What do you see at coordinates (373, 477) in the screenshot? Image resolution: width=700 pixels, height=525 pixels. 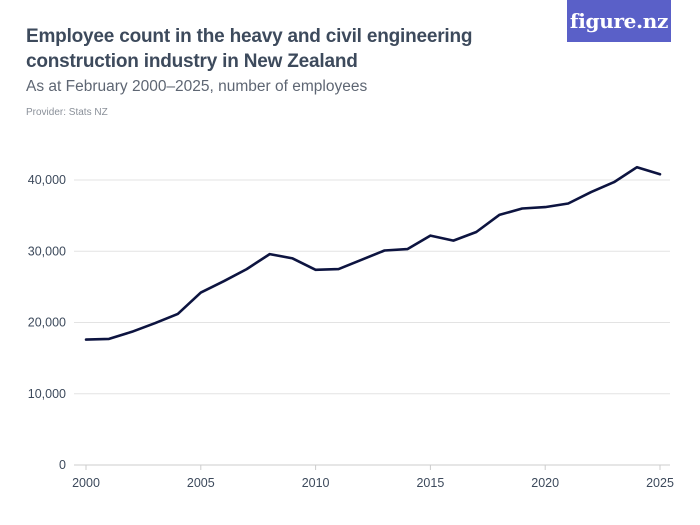 I see `x-axis: 2000 2005 2010 2015 2020 2025` at bounding box center [373, 477].